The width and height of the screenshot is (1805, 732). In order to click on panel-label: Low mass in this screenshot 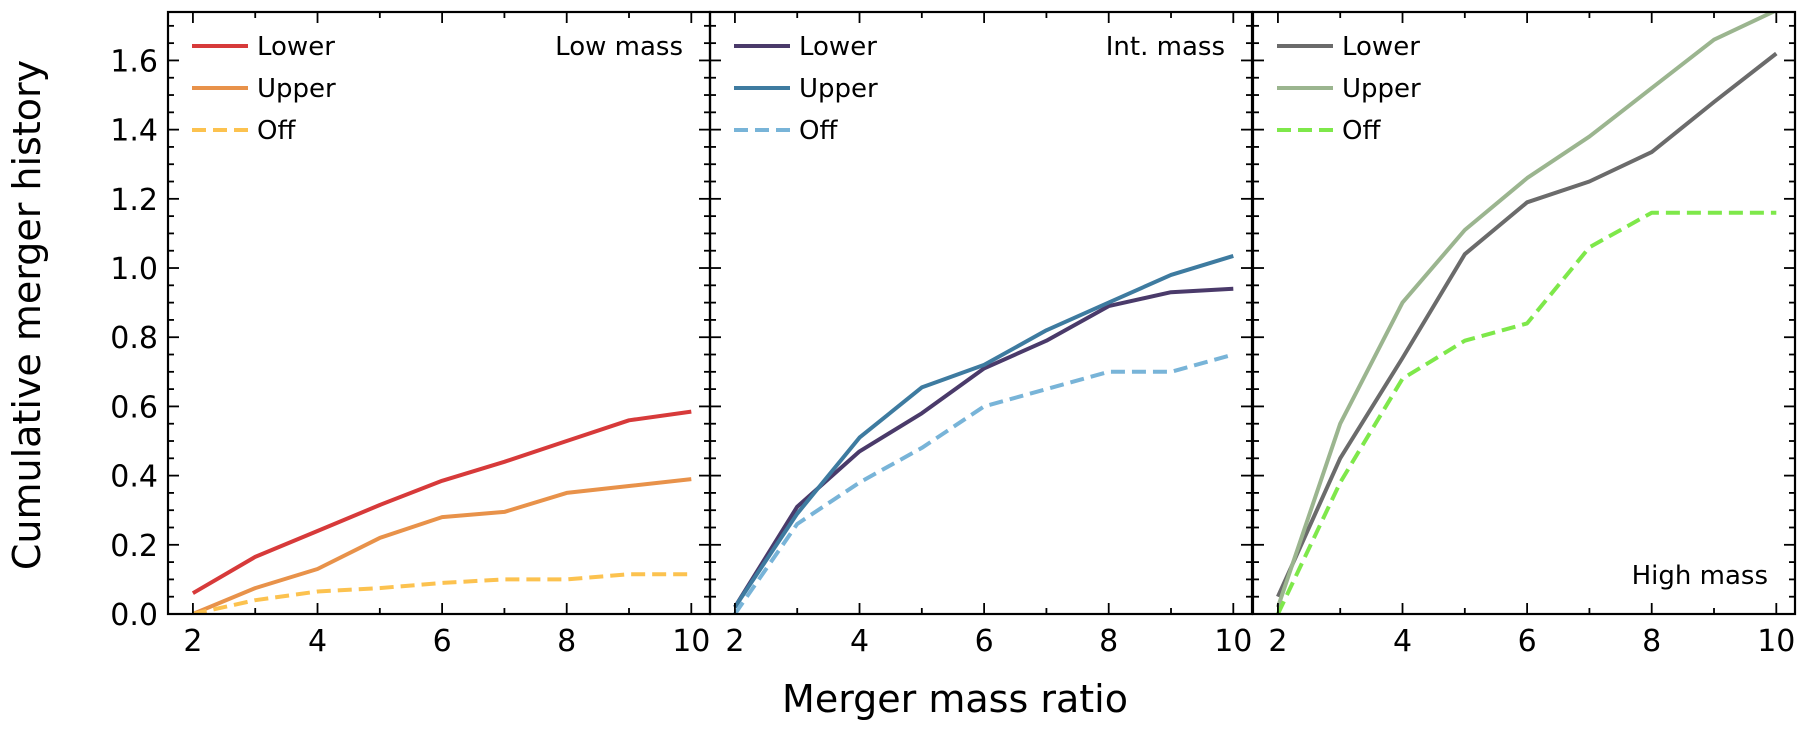, I will do `click(619, 47)`.